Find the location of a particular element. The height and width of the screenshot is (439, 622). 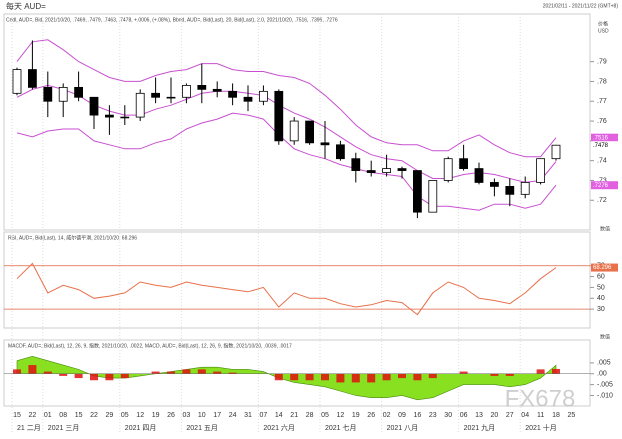

month-label: 2021 七月 is located at coordinates (341, 427).